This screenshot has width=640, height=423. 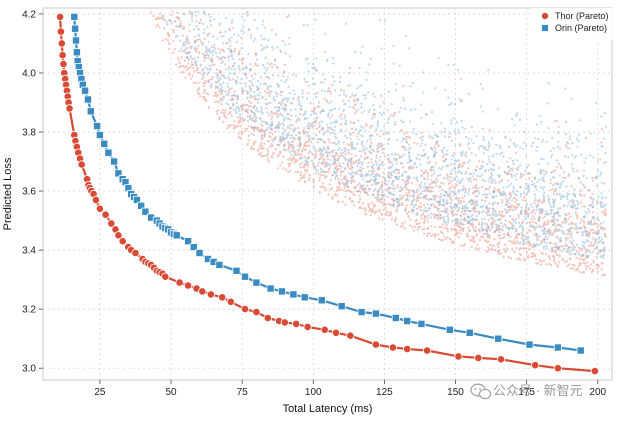 What do you see at coordinates (171, 392) in the screenshot?
I see `x-tick-label: 50` at bounding box center [171, 392].